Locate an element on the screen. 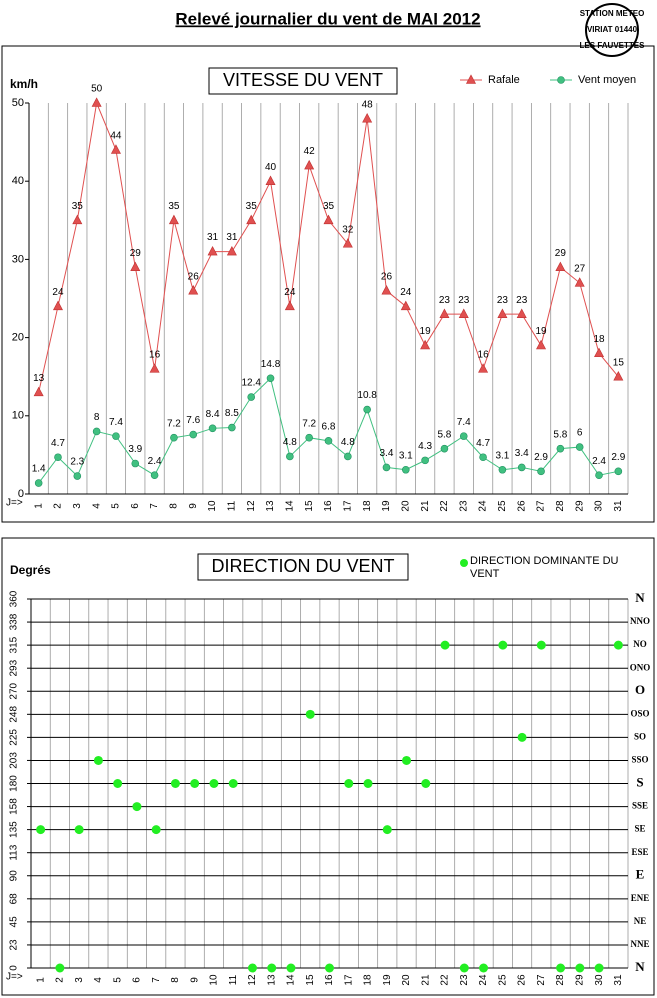 This screenshot has height=998, width=657. chart-title-box is located at coordinates (303, 81).